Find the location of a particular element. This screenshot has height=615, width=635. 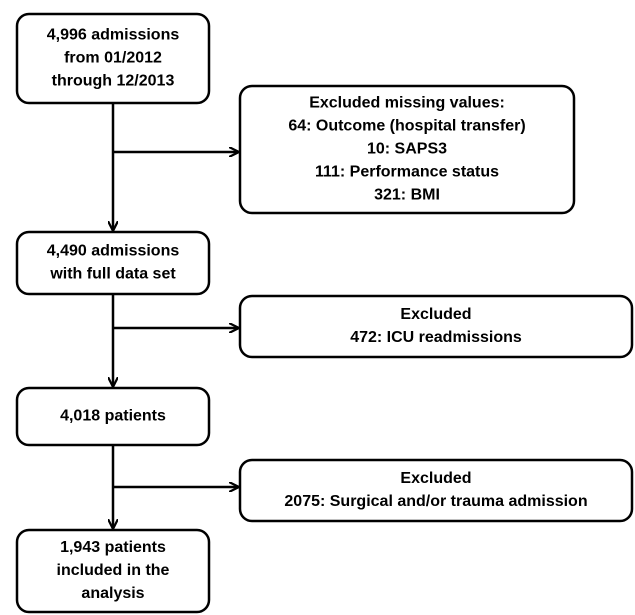

box-text: Excluded missing values: is located at coordinates (407, 103).